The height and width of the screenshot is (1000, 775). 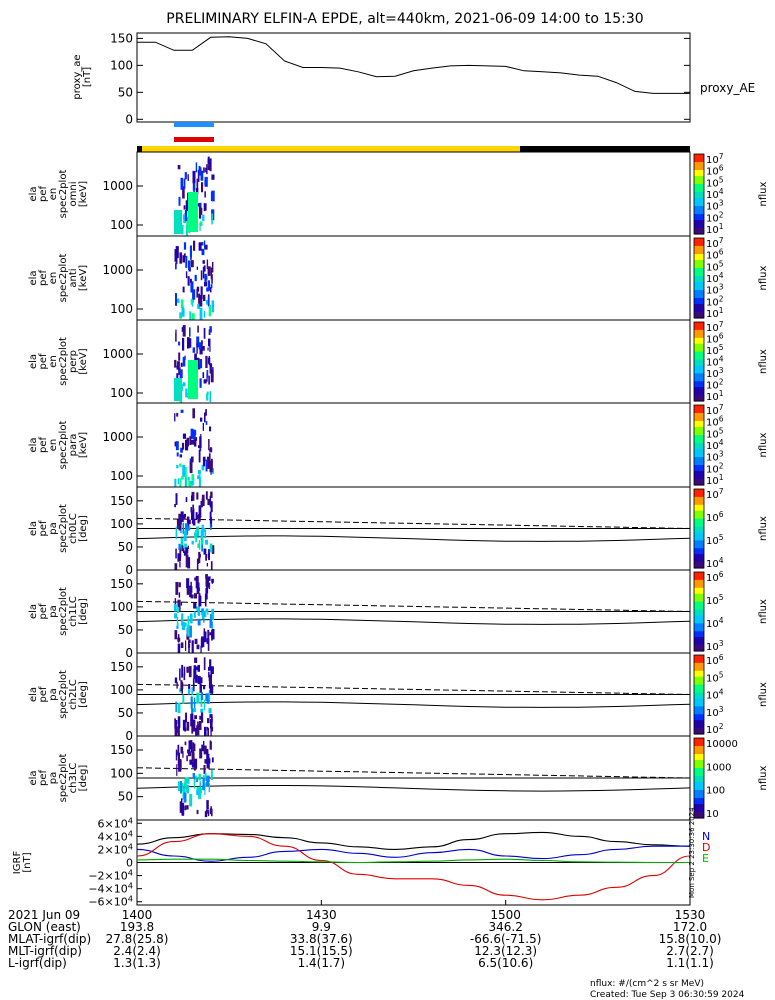 I want to click on ae-ylabel: proxy_ae [nT], so click(x=82, y=76).